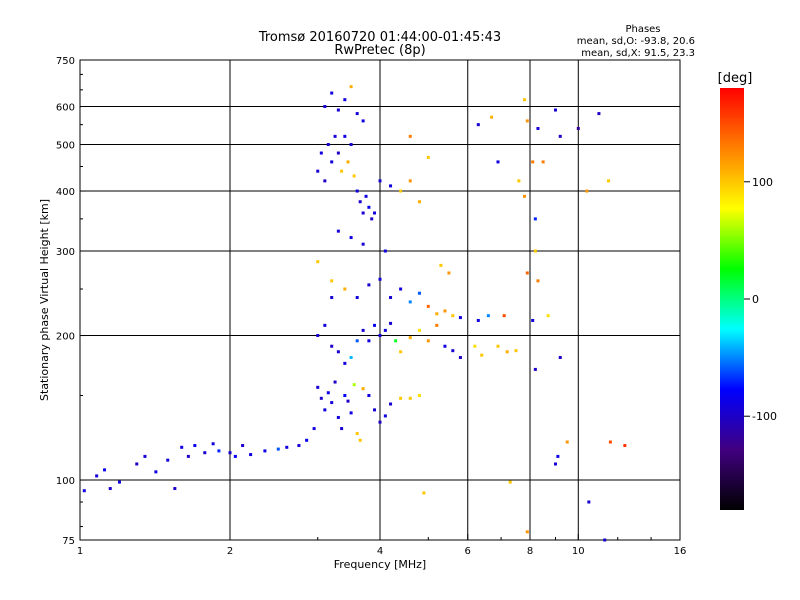  I want to click on y-axis-ticks: 75 100 200 300 400 500 600 750, so click(71, 301).